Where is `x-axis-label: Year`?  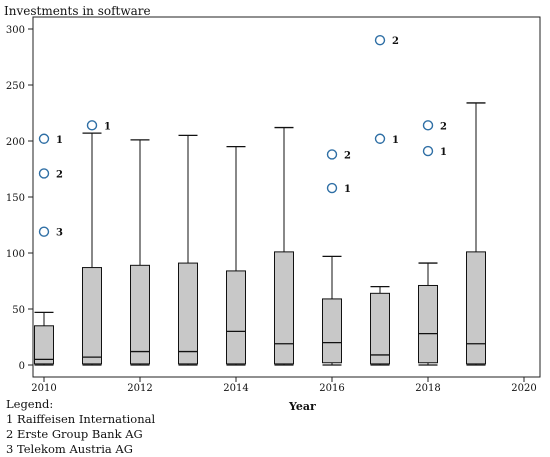
x-axis-label: Year is located at coordinates (302, 406).